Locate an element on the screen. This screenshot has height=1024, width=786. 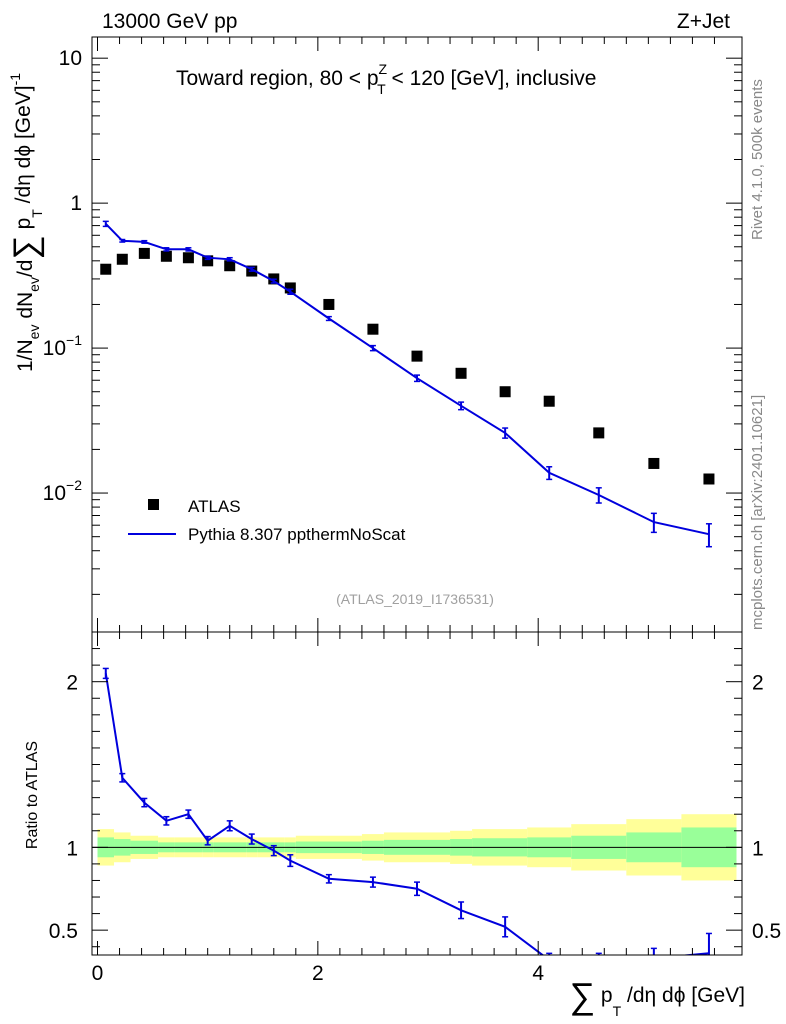
ratio-y-tick-label-right: 0.5 is located at coordinates (766, 931).